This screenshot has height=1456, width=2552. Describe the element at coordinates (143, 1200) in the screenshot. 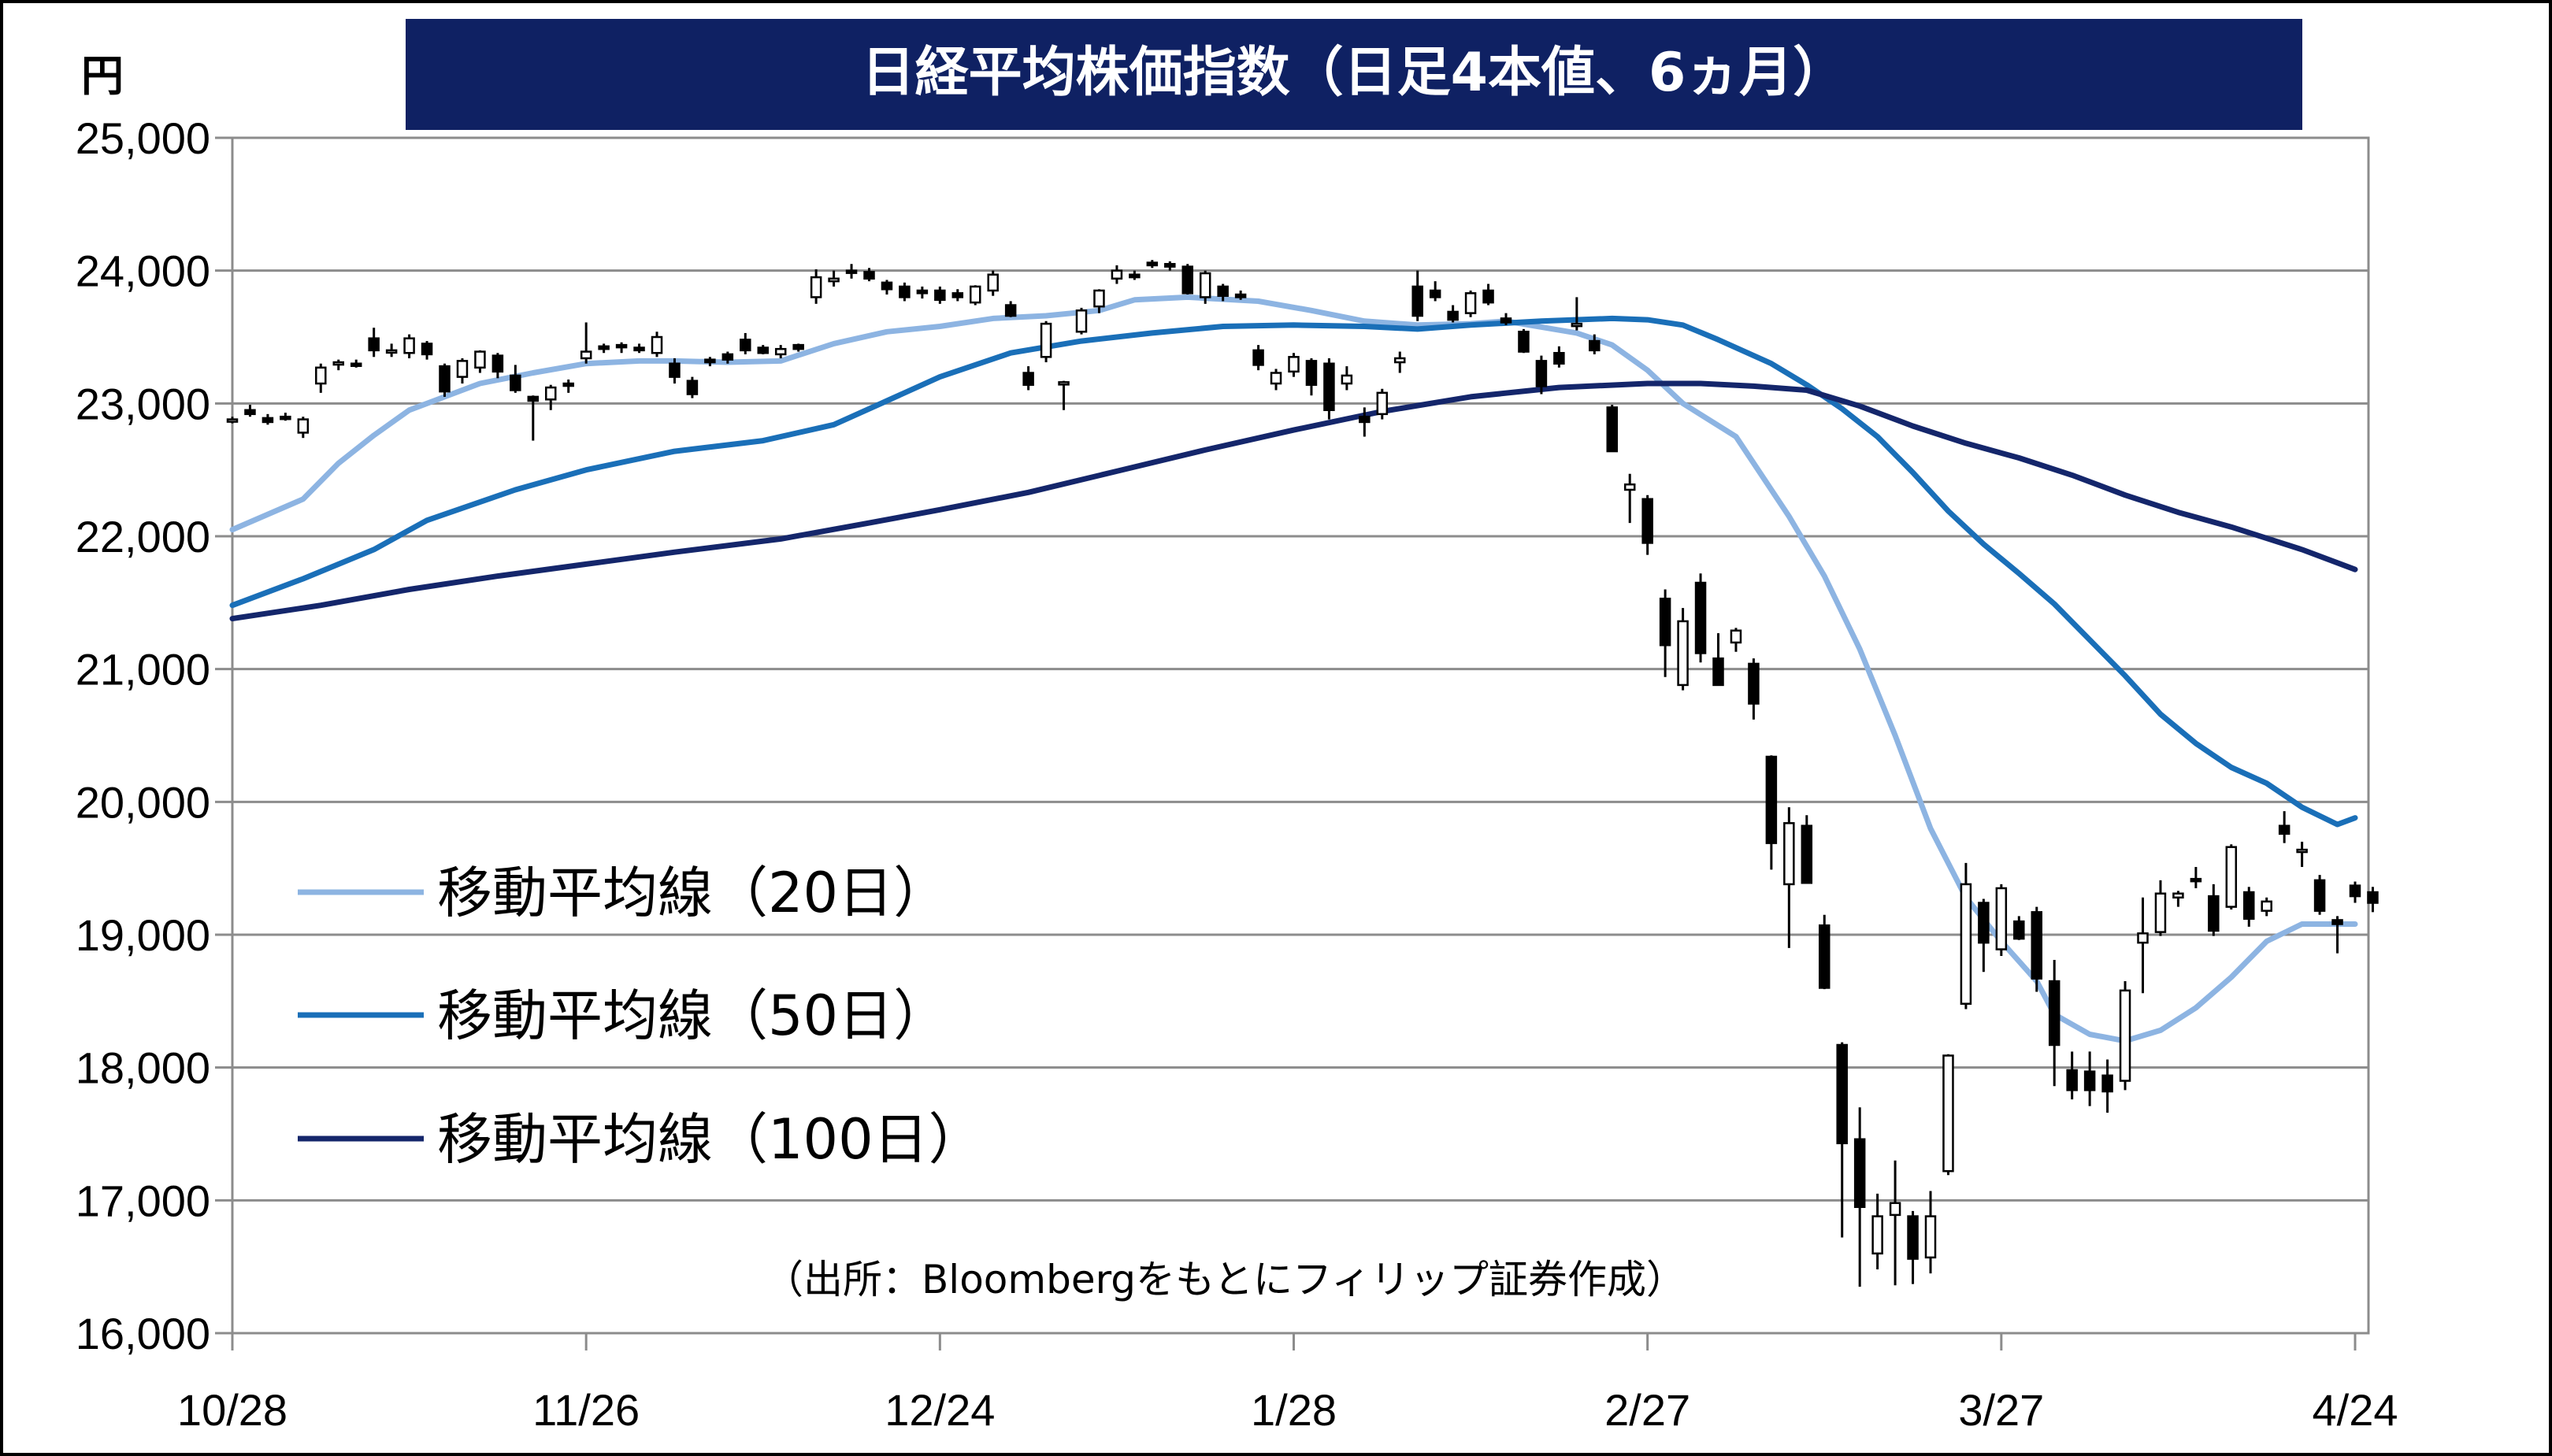

I see `y-tick-label: 17,000` at that location.